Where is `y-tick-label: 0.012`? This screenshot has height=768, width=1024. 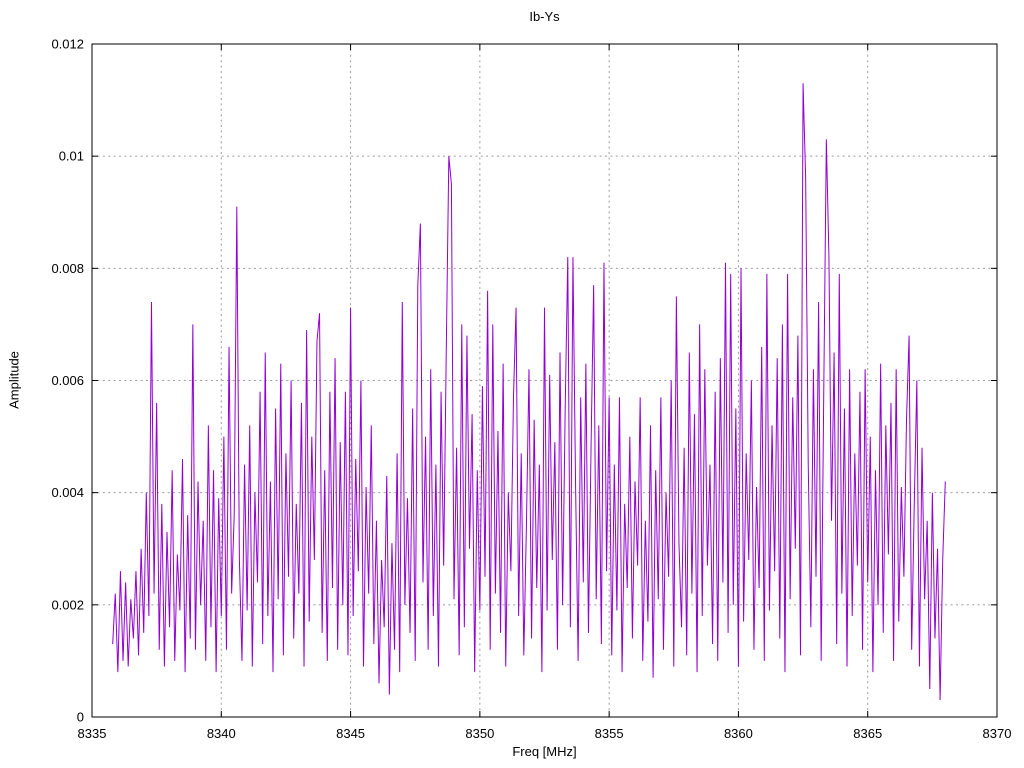
y-tick-label: 0.012 is located at coordinates (67, 44).